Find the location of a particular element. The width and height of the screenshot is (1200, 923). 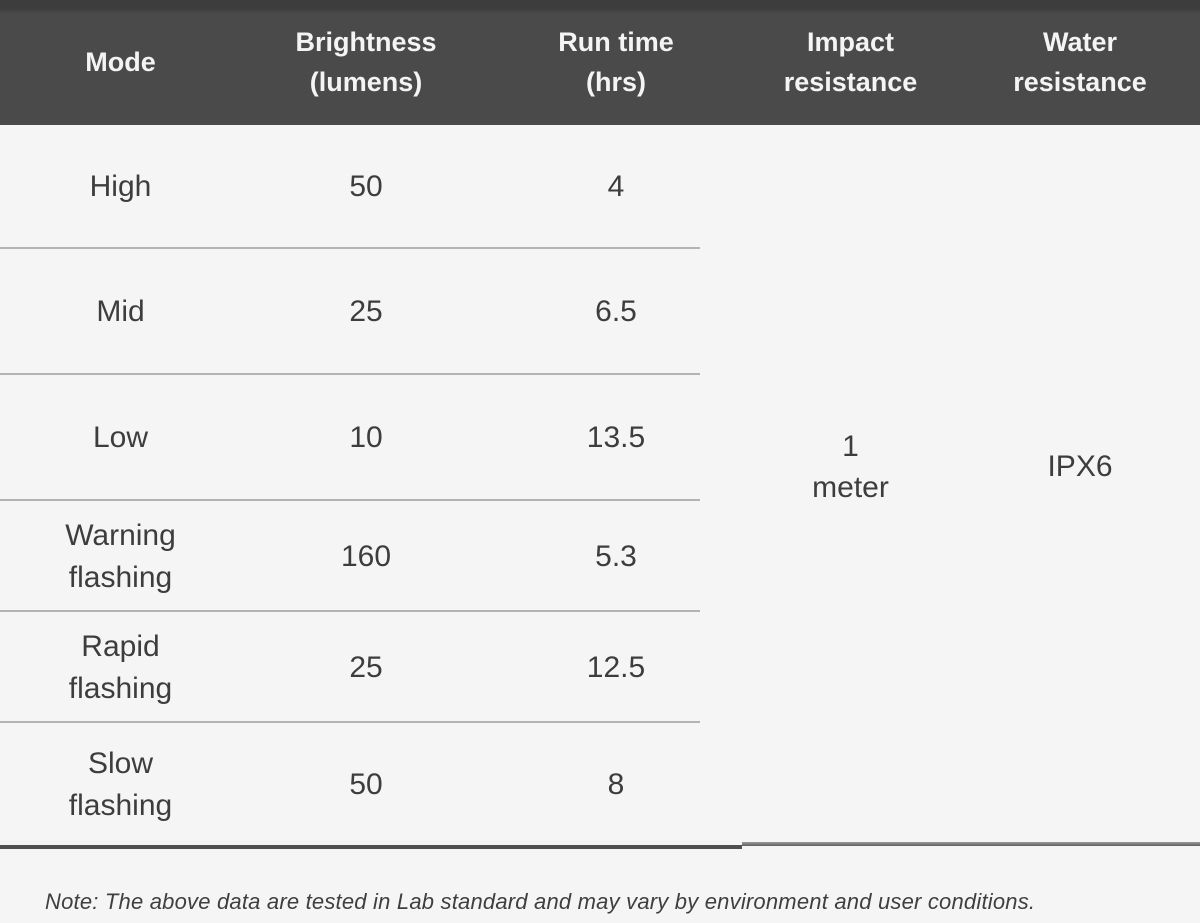

table-row: Rapid flashing 25 12.5 is located at coordinates (370, 667).